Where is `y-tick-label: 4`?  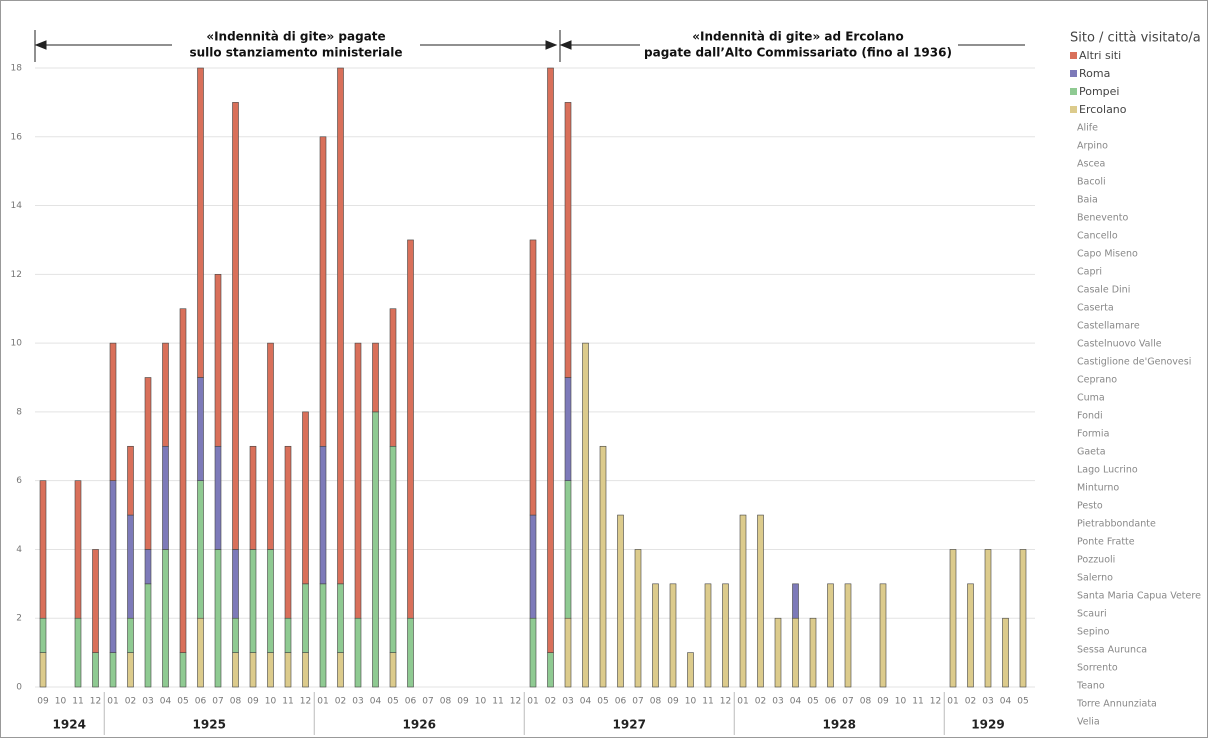 y-tick-label: 4 is located at coordinates (19, 550).